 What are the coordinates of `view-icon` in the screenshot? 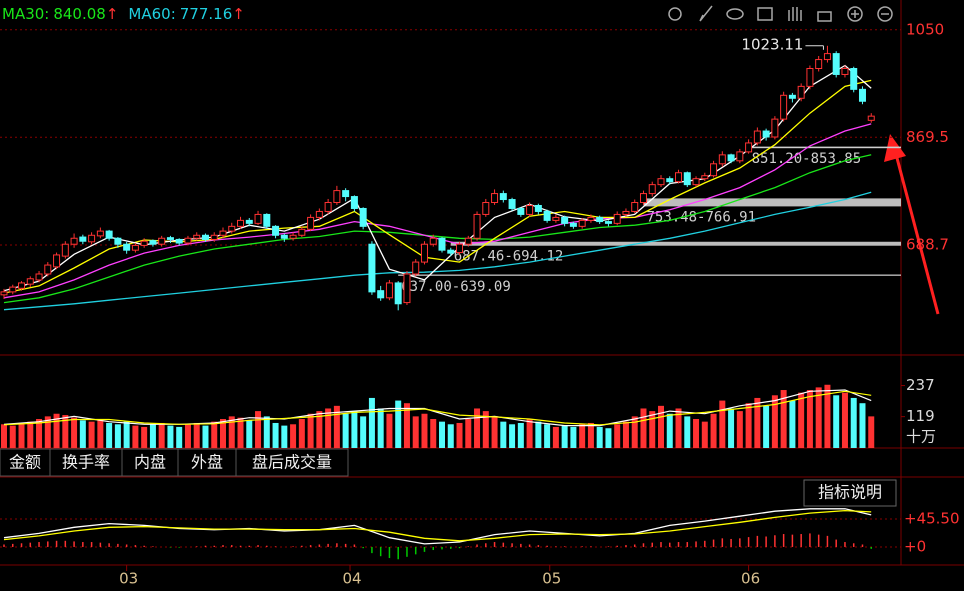 It's located at (735, 14).